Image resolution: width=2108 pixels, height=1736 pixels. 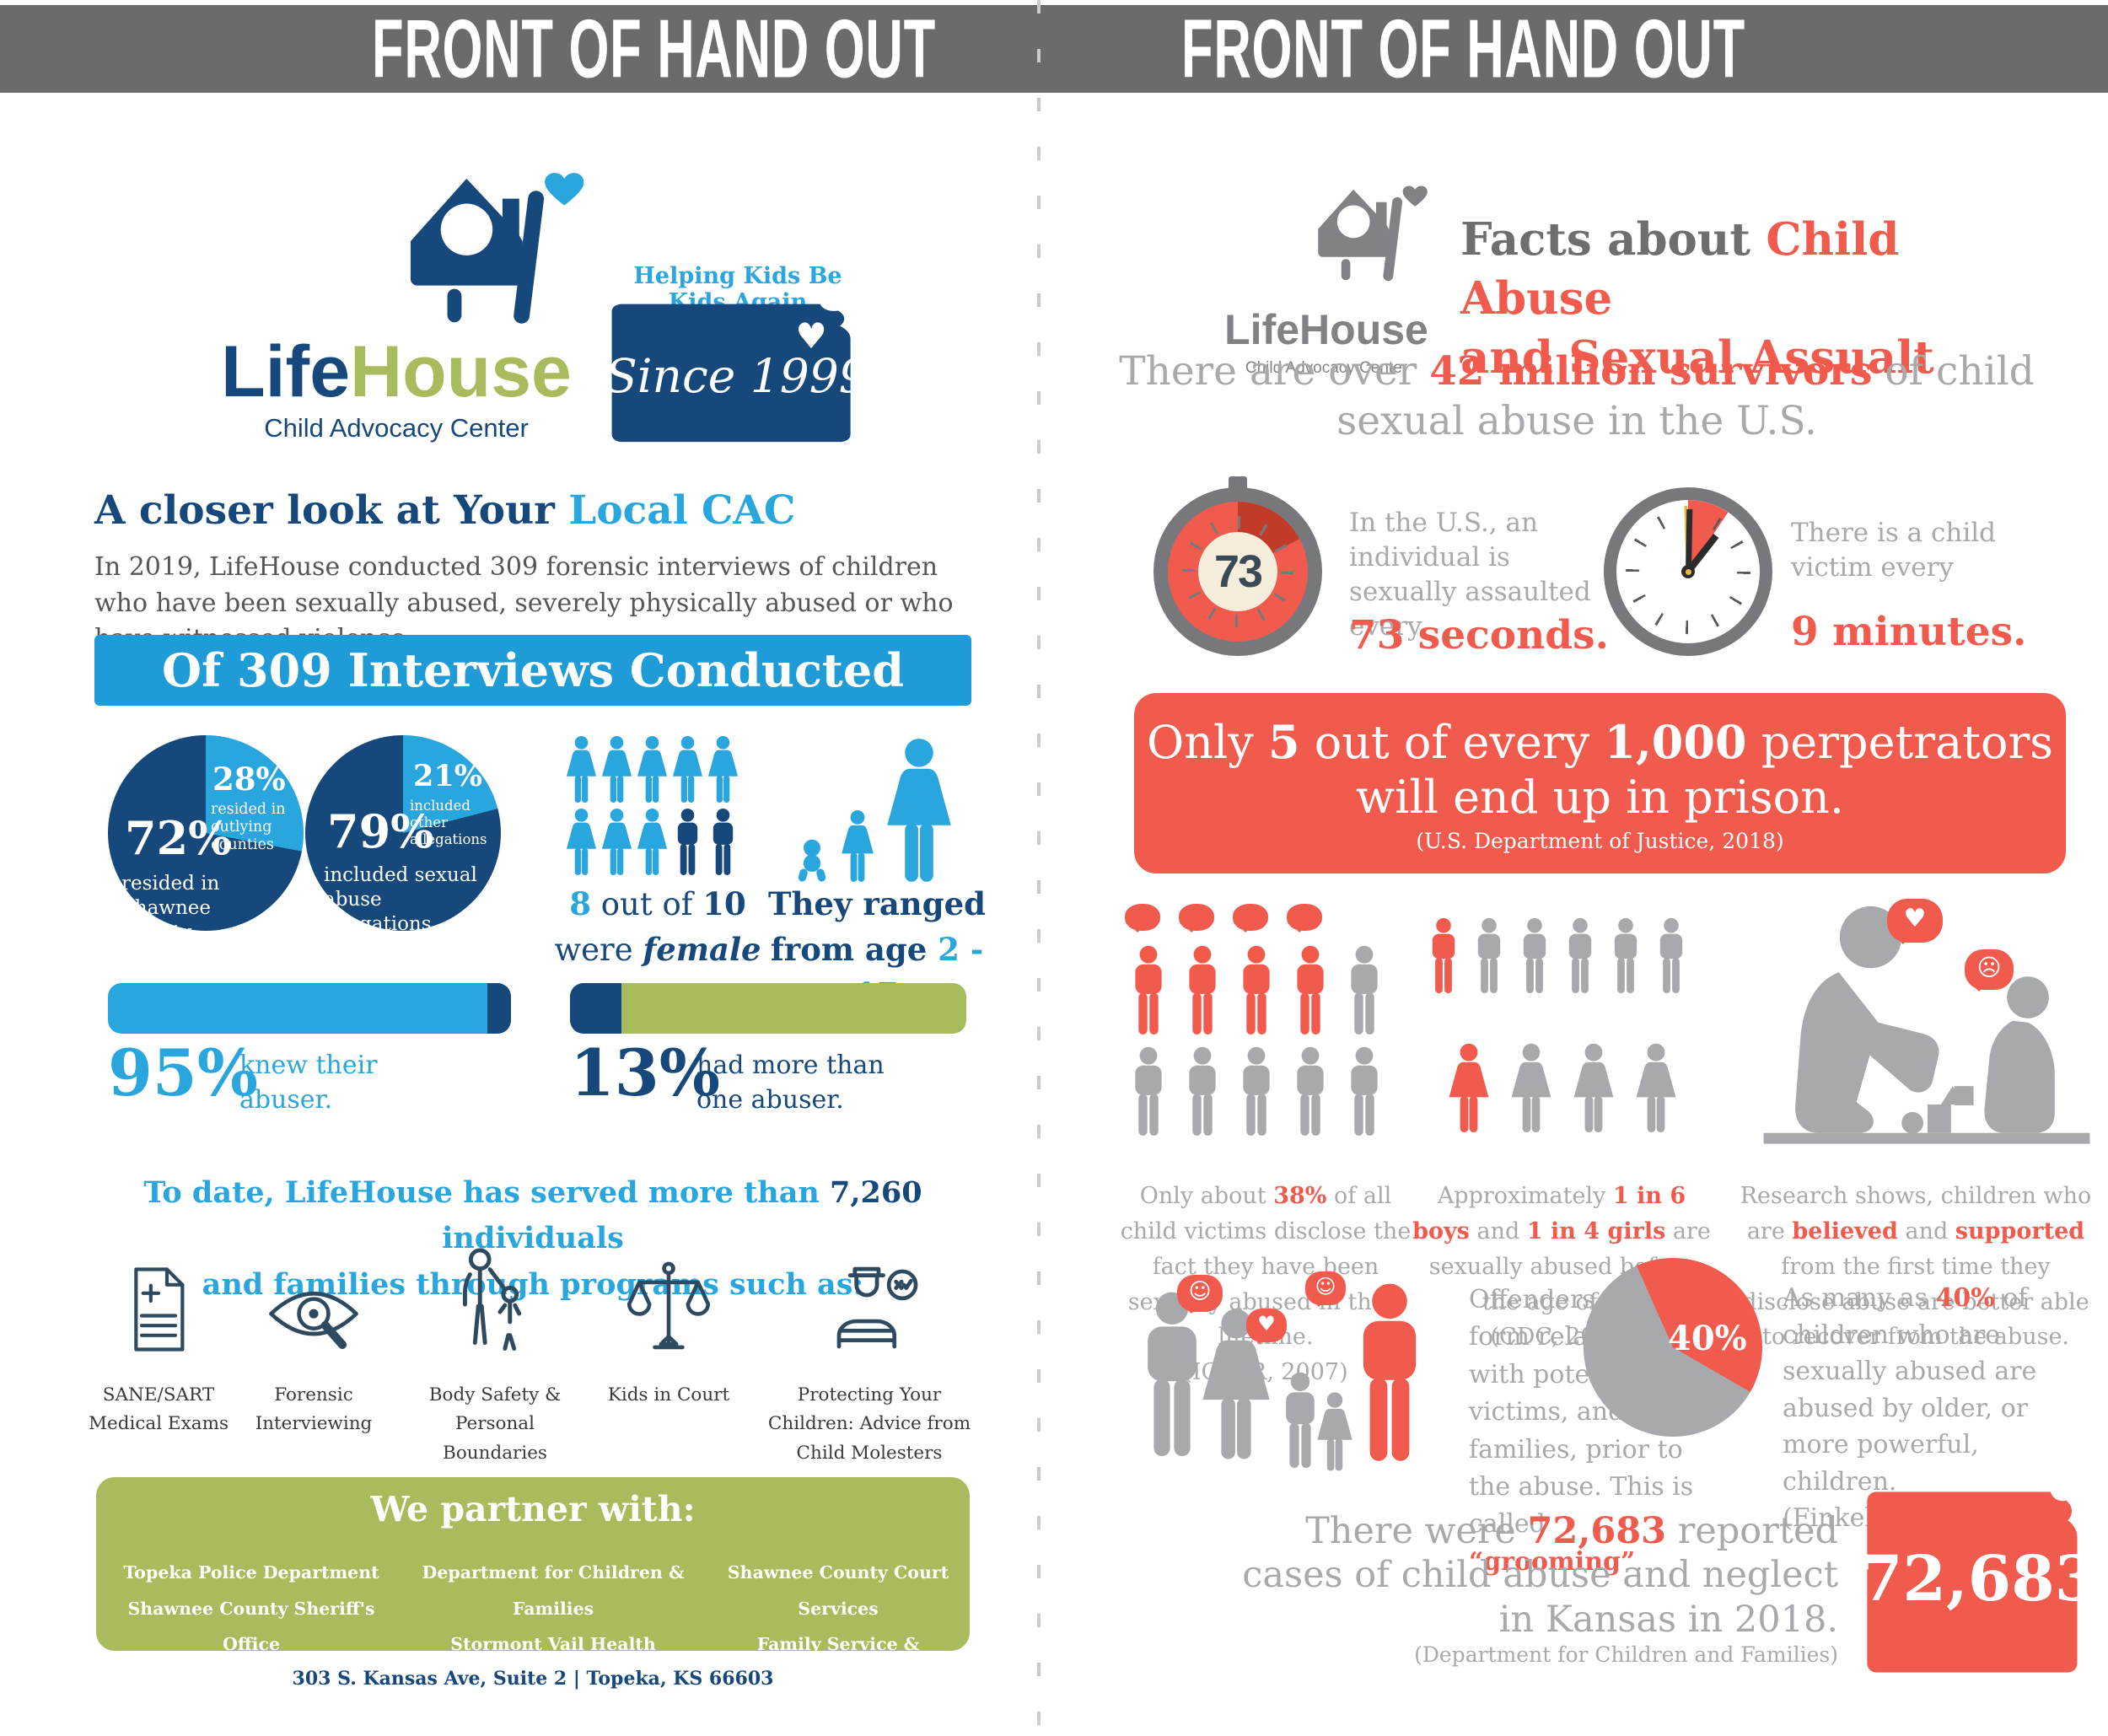 I want to click on pie1-label: resided in Shawnee County, so click(x=170, y=908).